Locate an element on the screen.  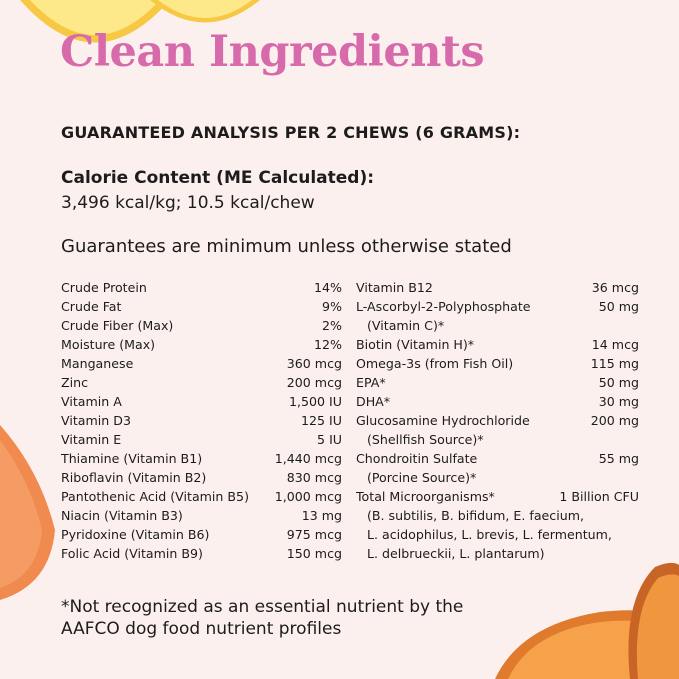
nutrient-row: Riboflavin (Vitamin B2) 830 mcg is located at coordinates (201, 477).